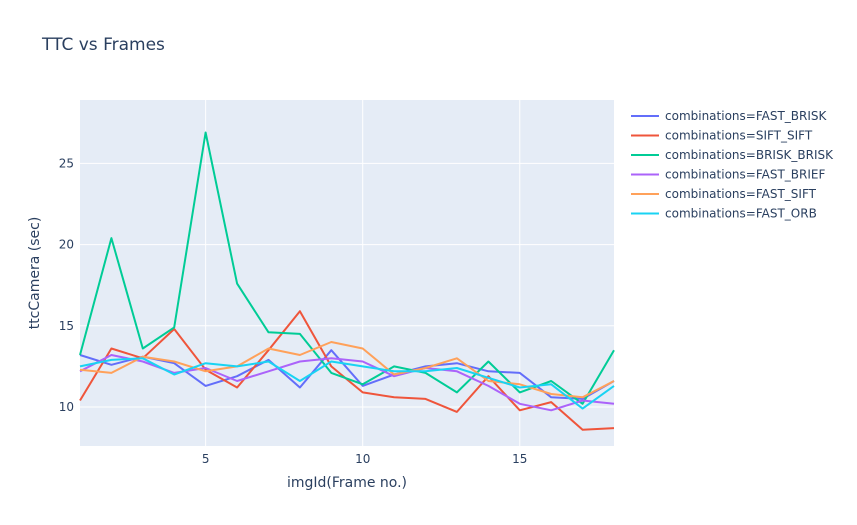  Describe the element at coordinates (519, 459) in the screenshot. I see `x-tick-label: 15` at that location.